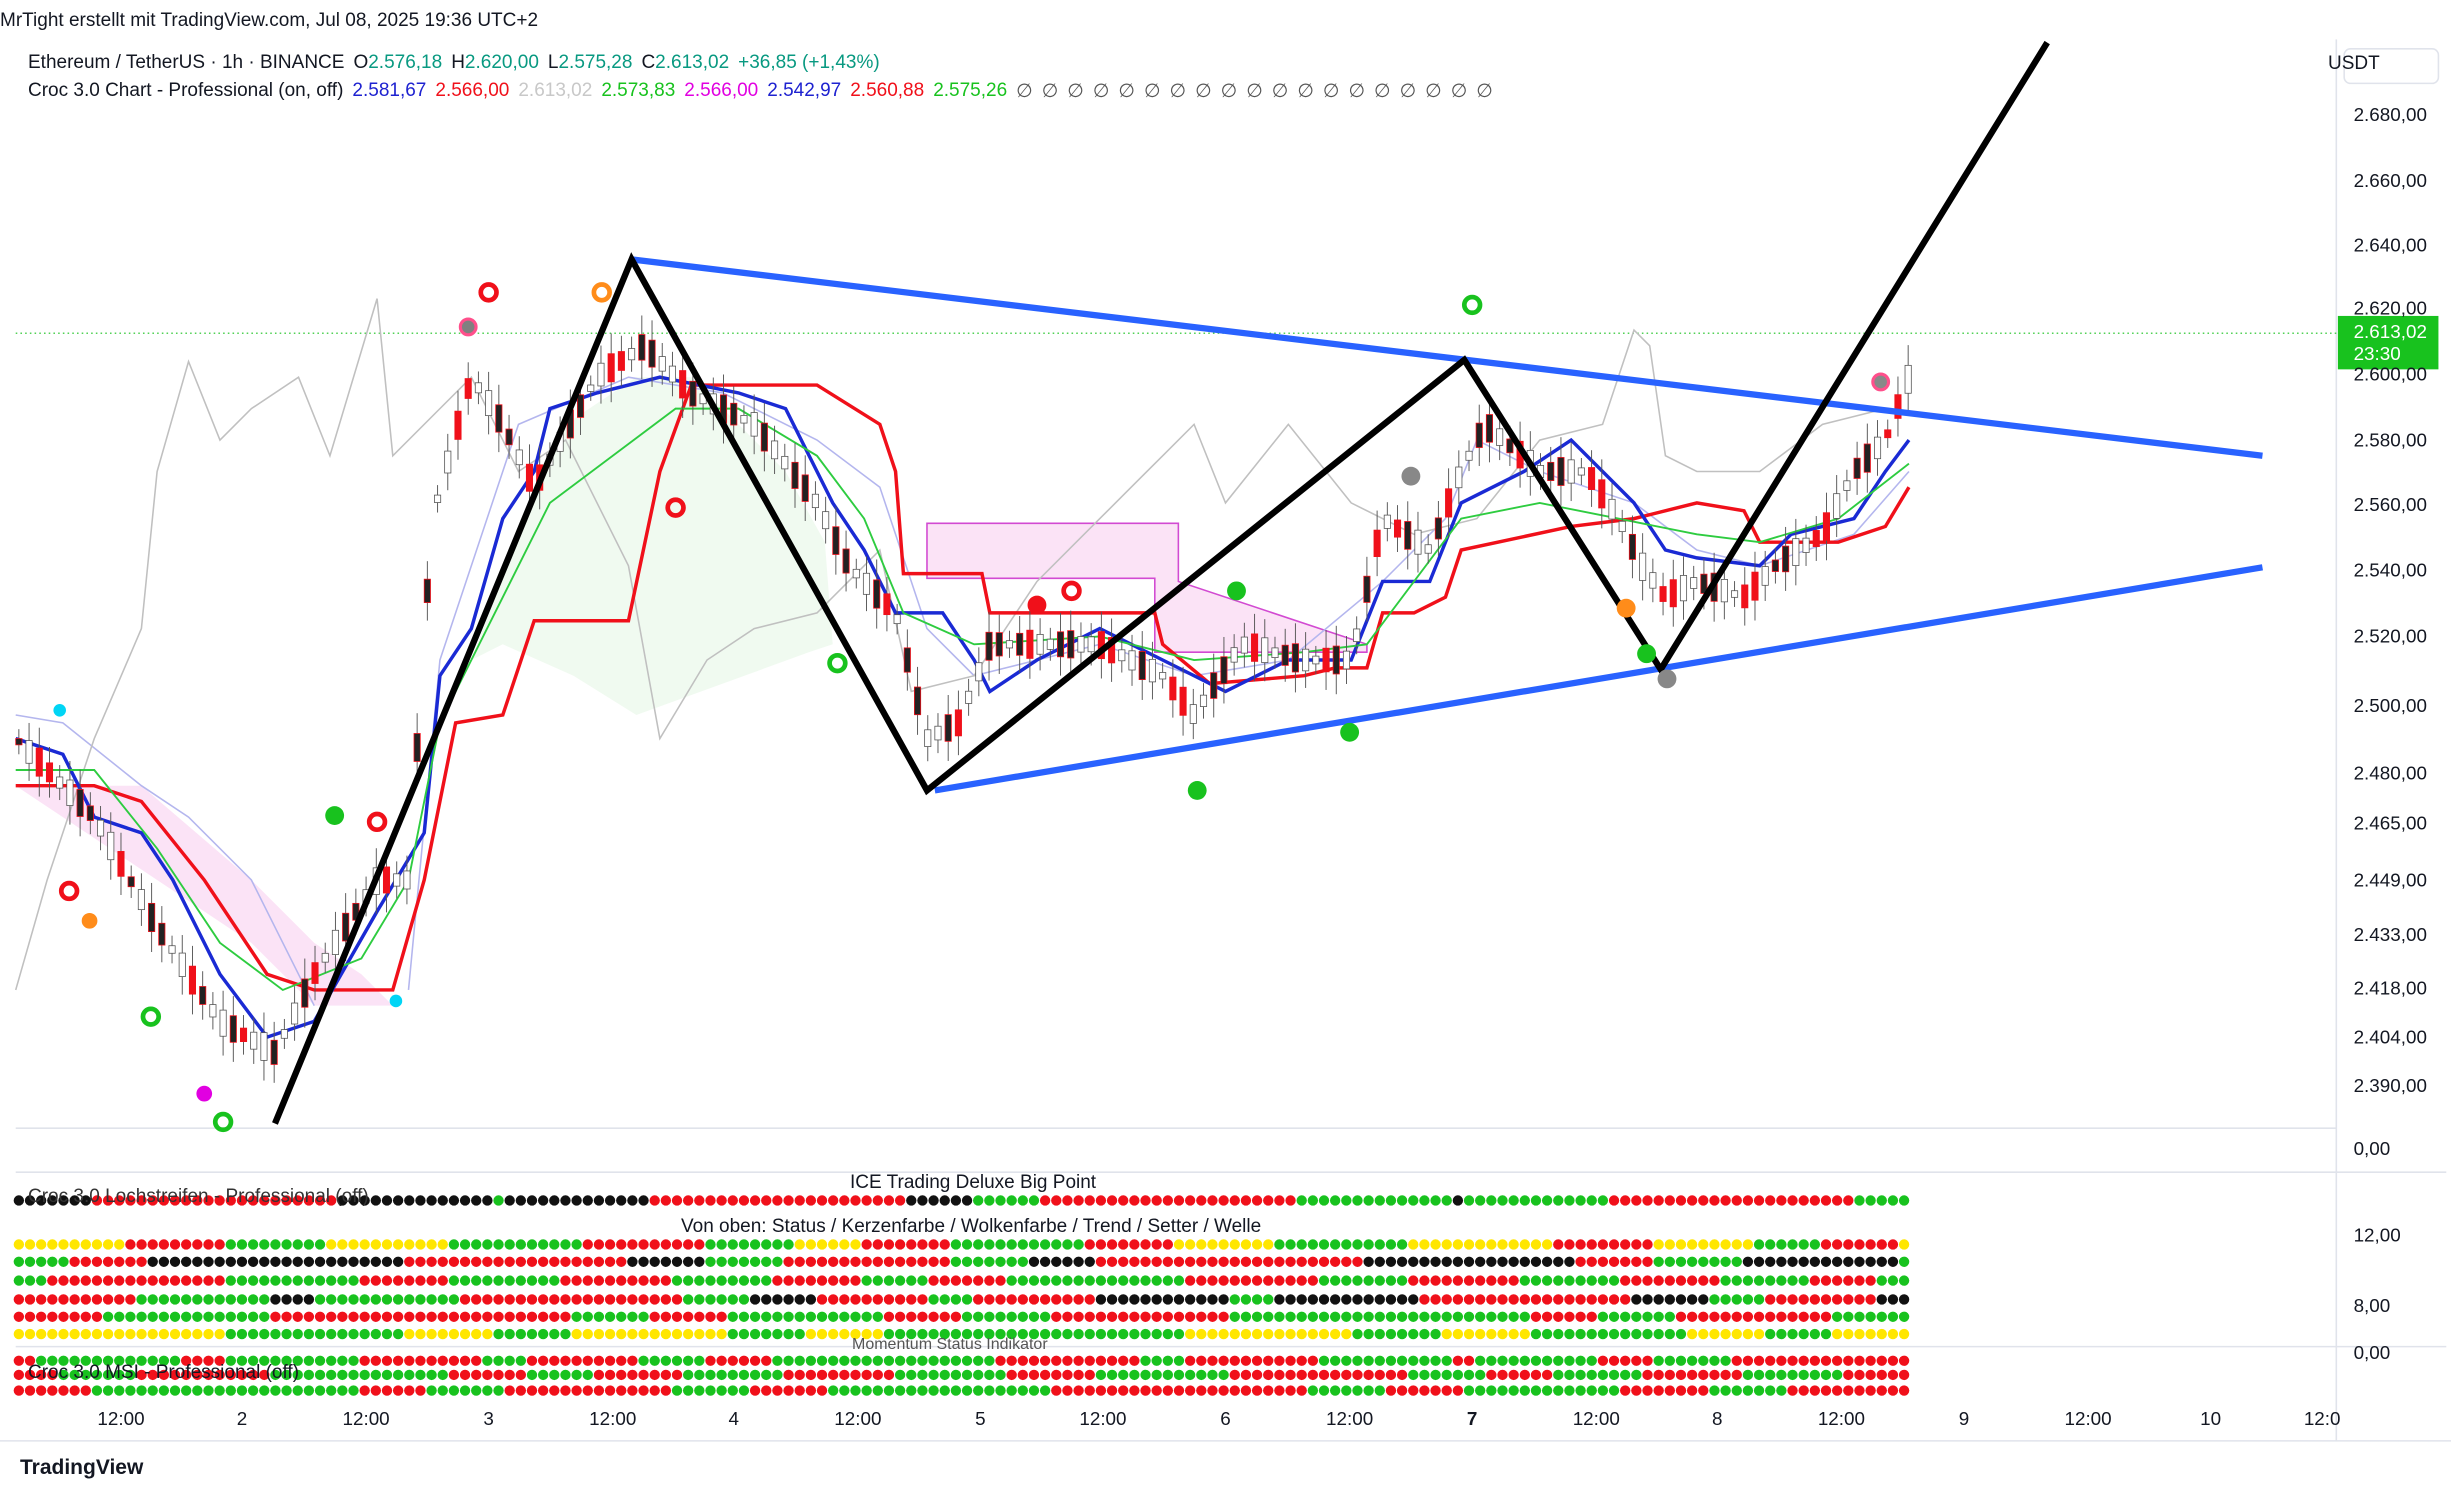  I want to click on currency: USDT, so click(2354, 64).